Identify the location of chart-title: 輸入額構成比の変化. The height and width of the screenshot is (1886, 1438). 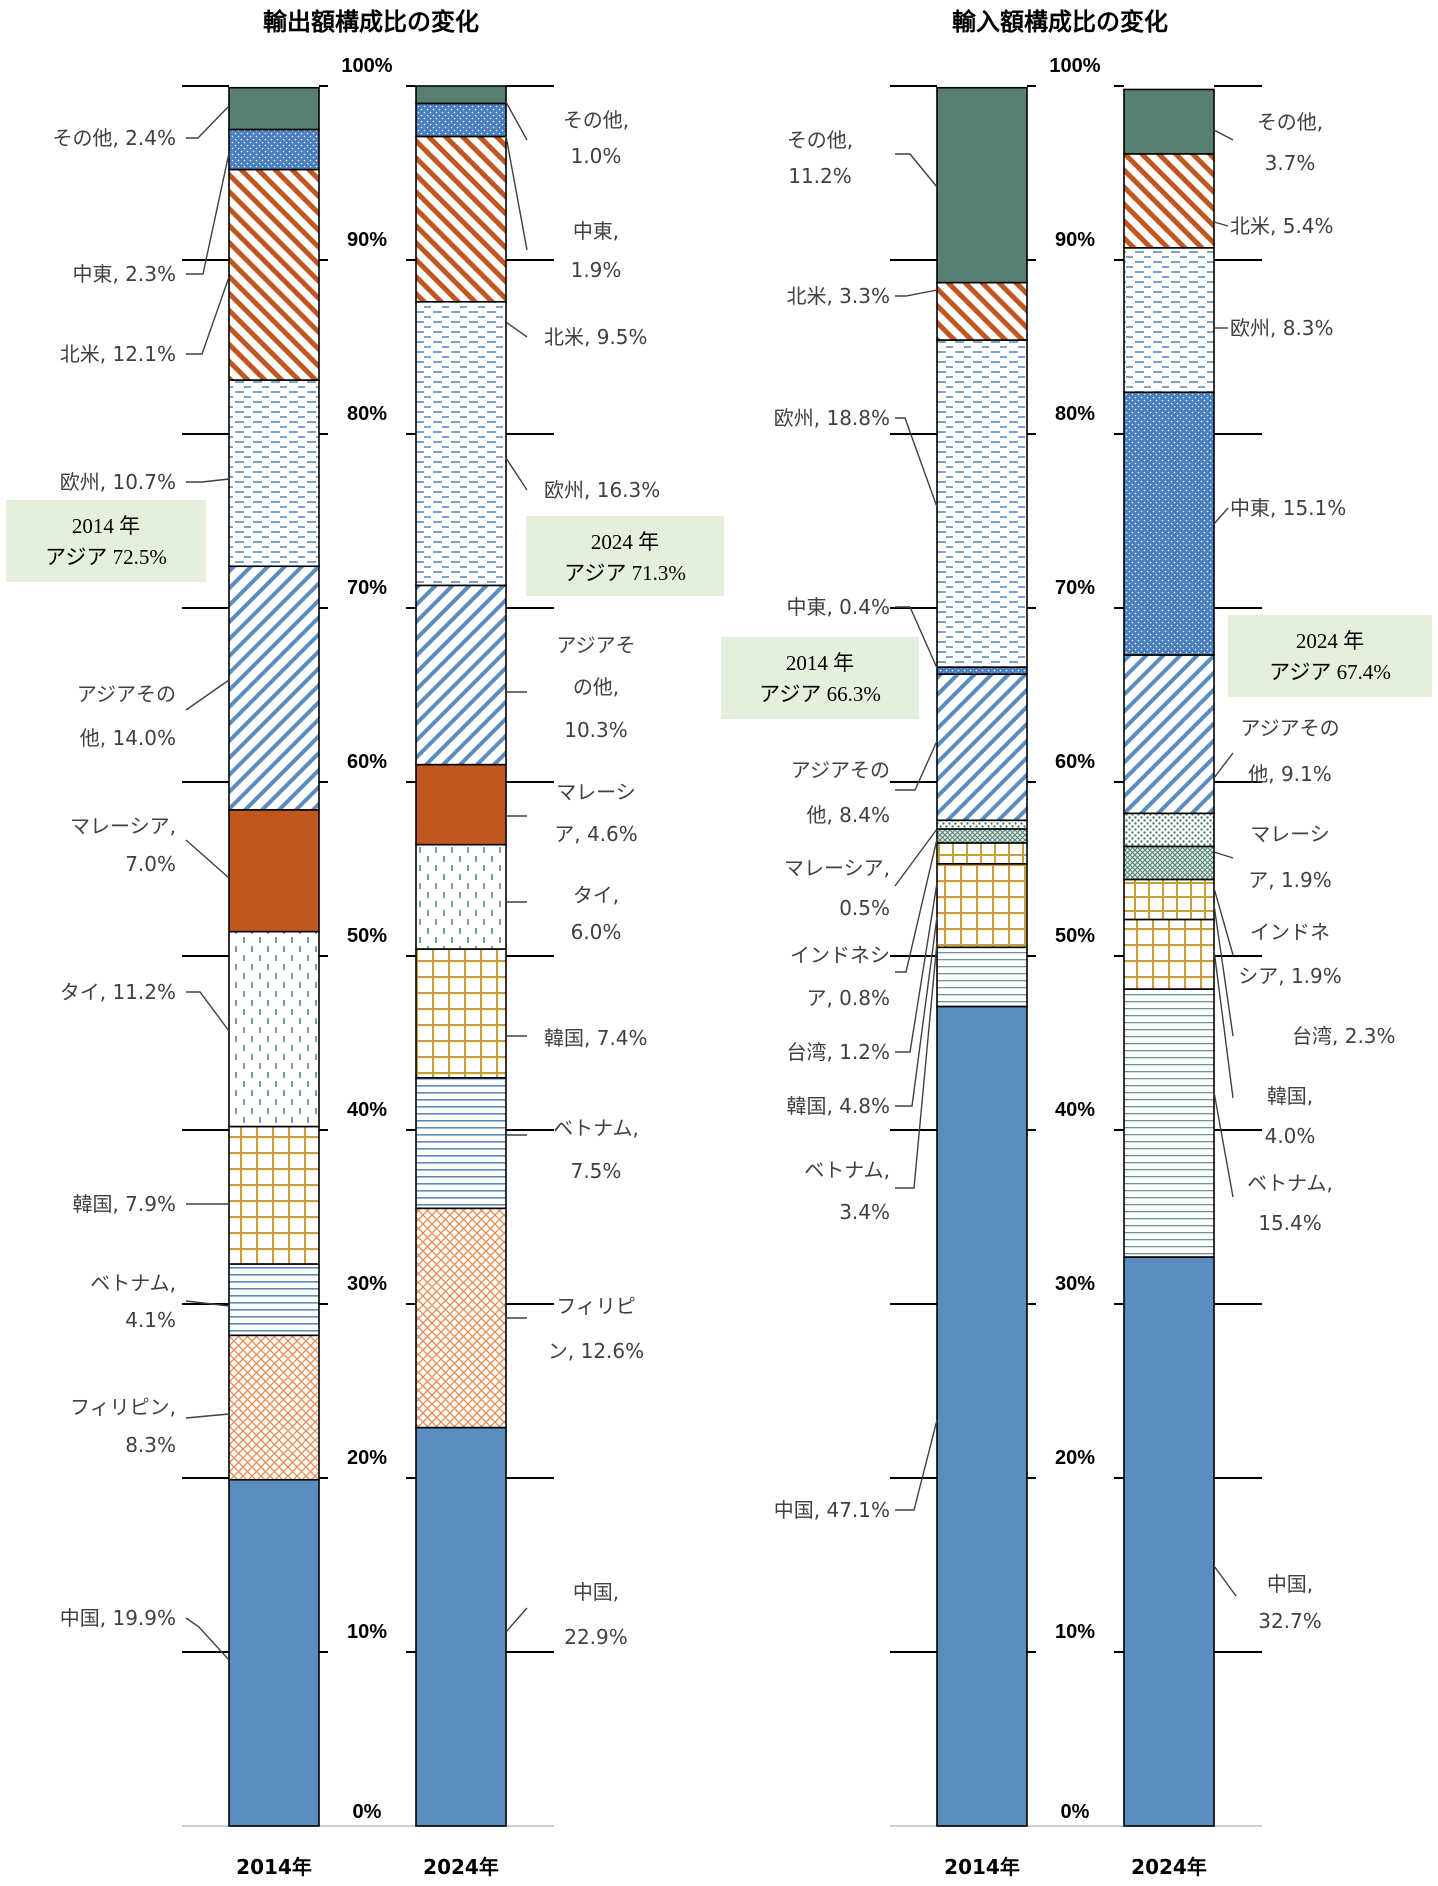
(1060, 22).